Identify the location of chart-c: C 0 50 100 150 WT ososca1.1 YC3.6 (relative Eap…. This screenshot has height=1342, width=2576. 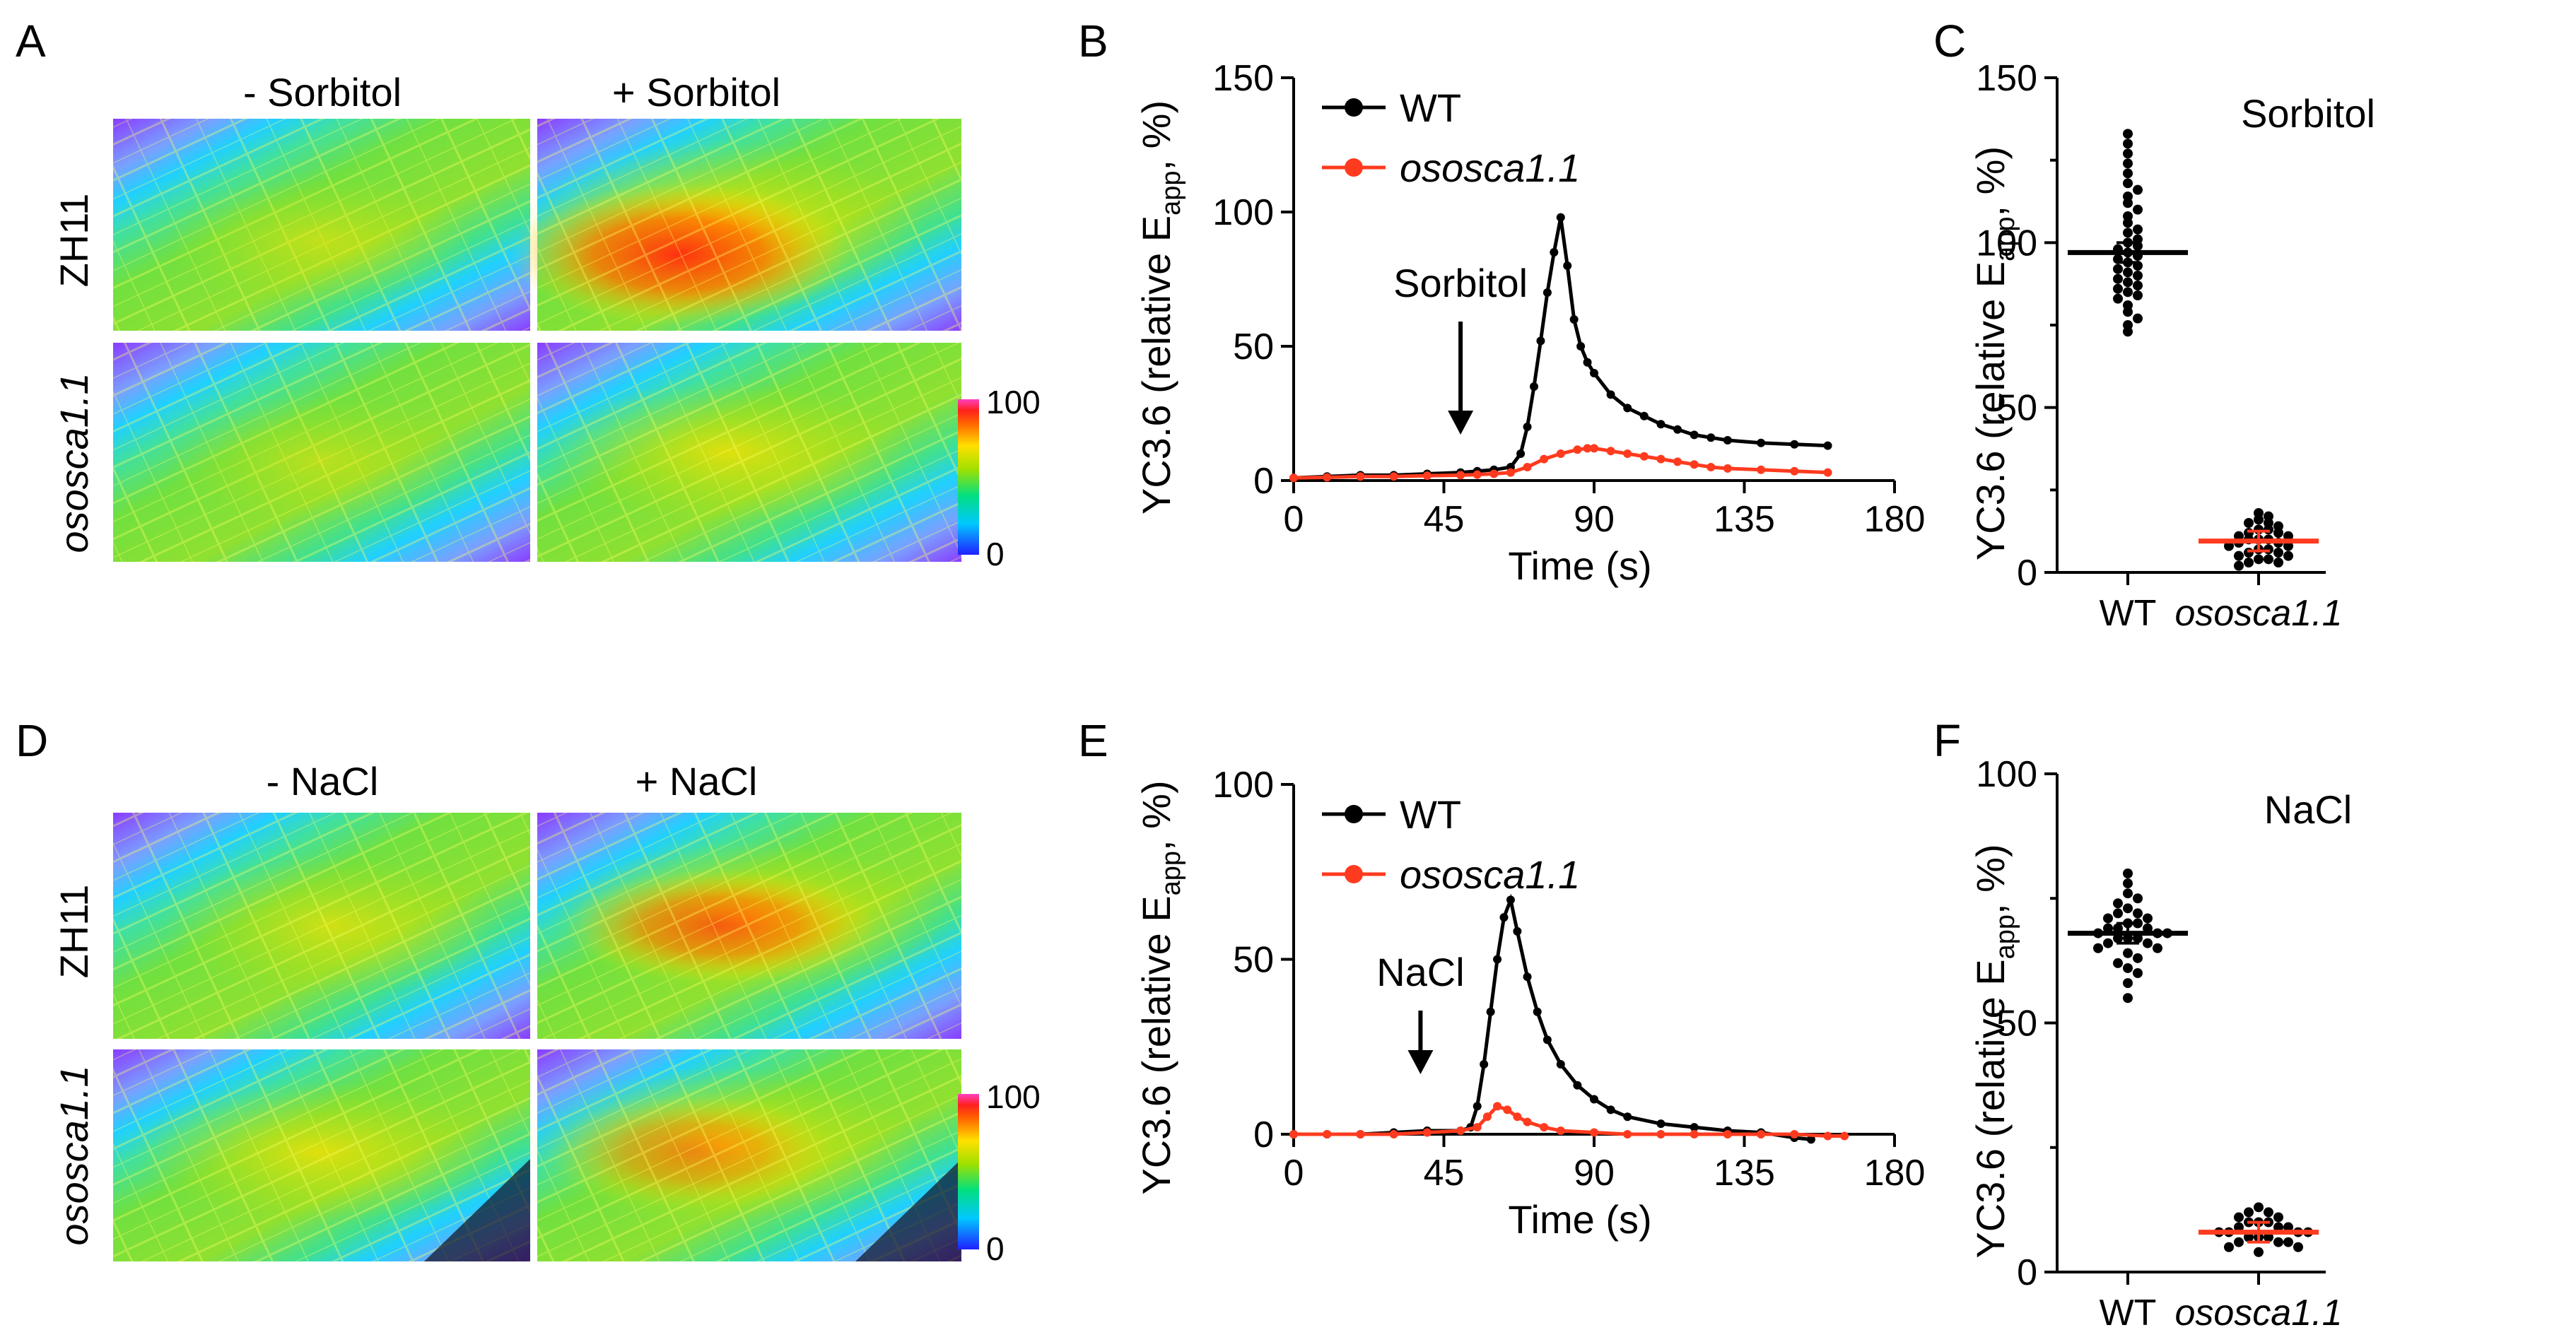
(2154, 325).